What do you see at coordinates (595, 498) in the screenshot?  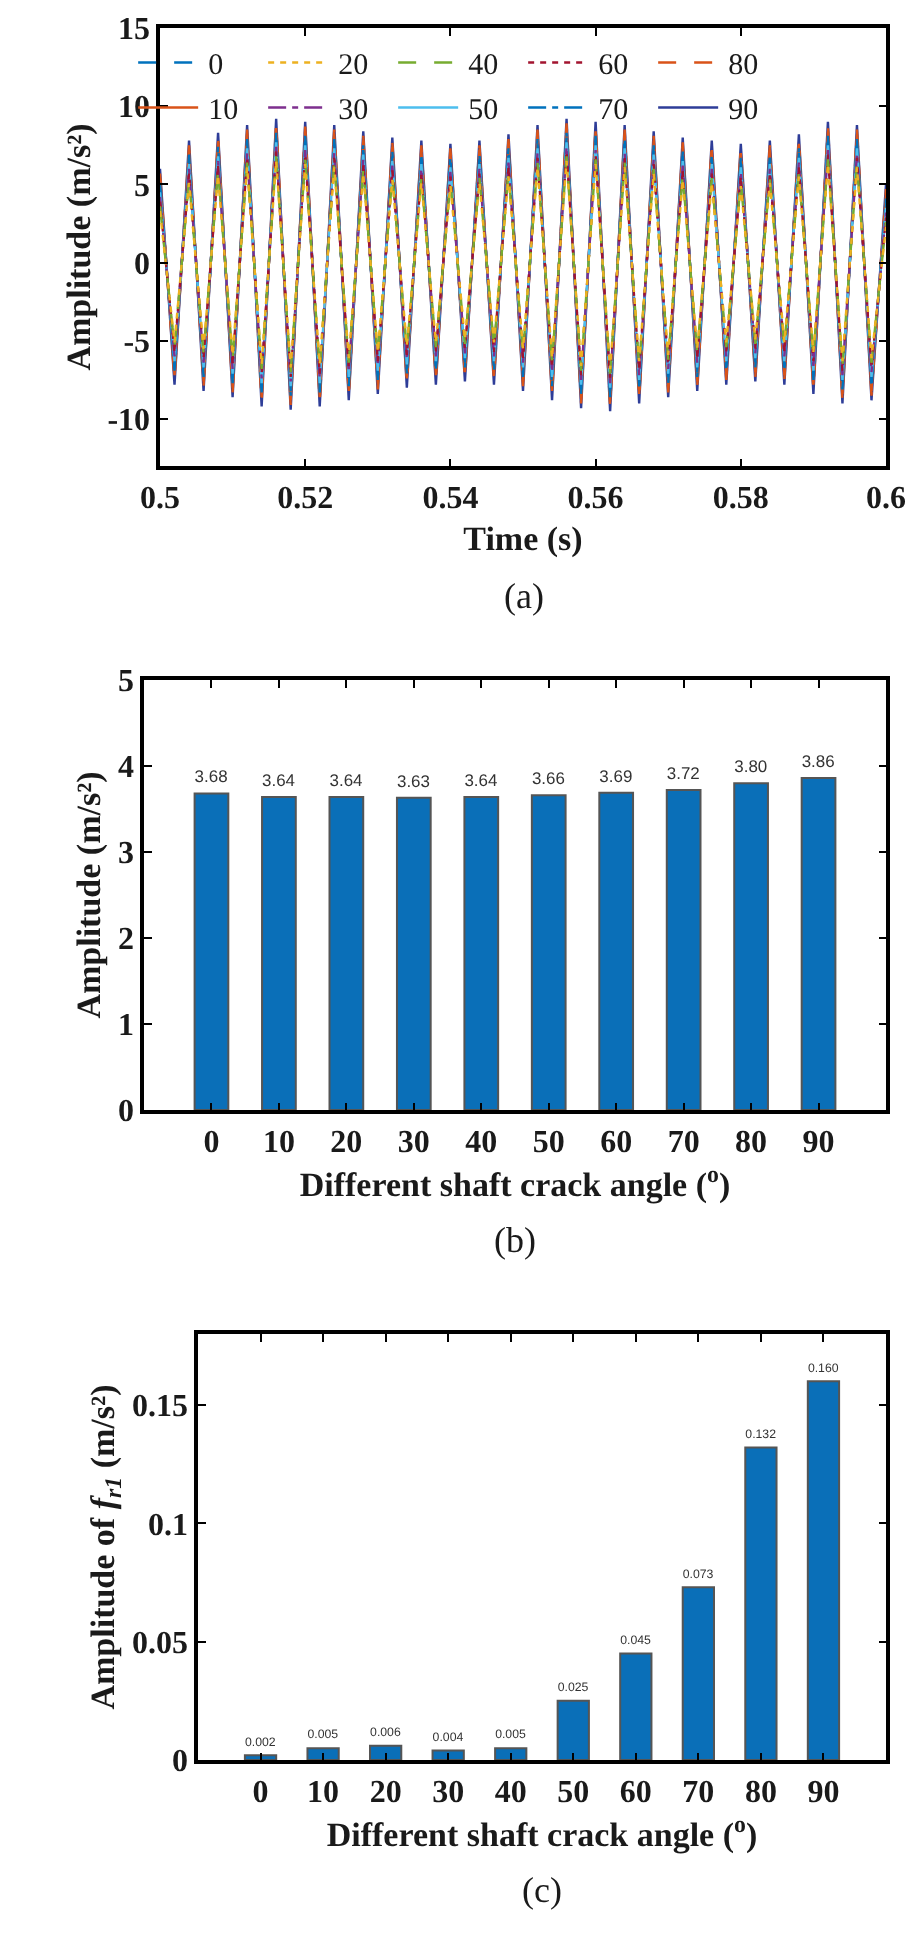 I see `x-tick-label: 0.56` at bounding box center [595, 498].